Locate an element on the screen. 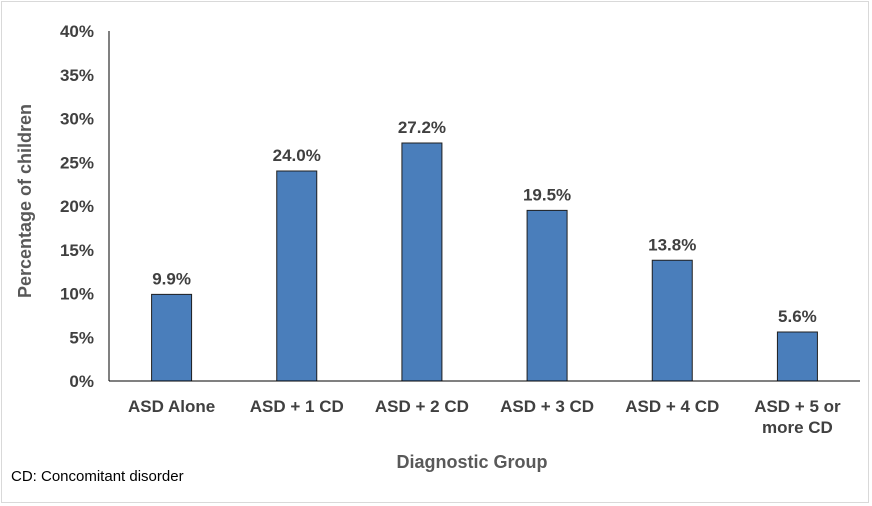 The height and width of the screenshot is (506, 872). footnote: CD: Concomitant disorder is located at coordinates (97, 476).